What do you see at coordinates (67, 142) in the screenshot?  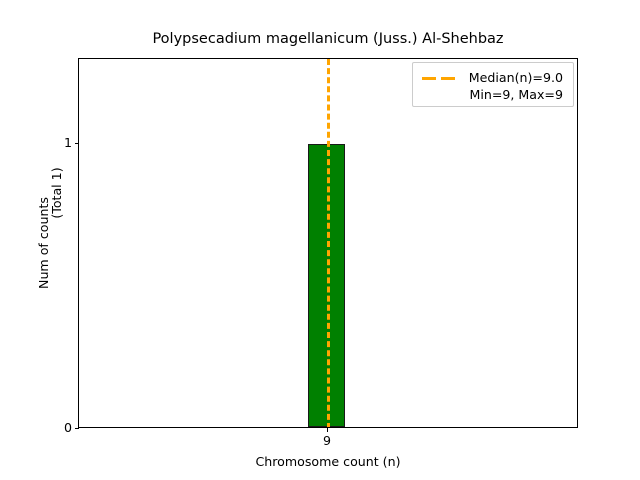 I see `ytick-label-1: 1` at bounding box center [67, 142].